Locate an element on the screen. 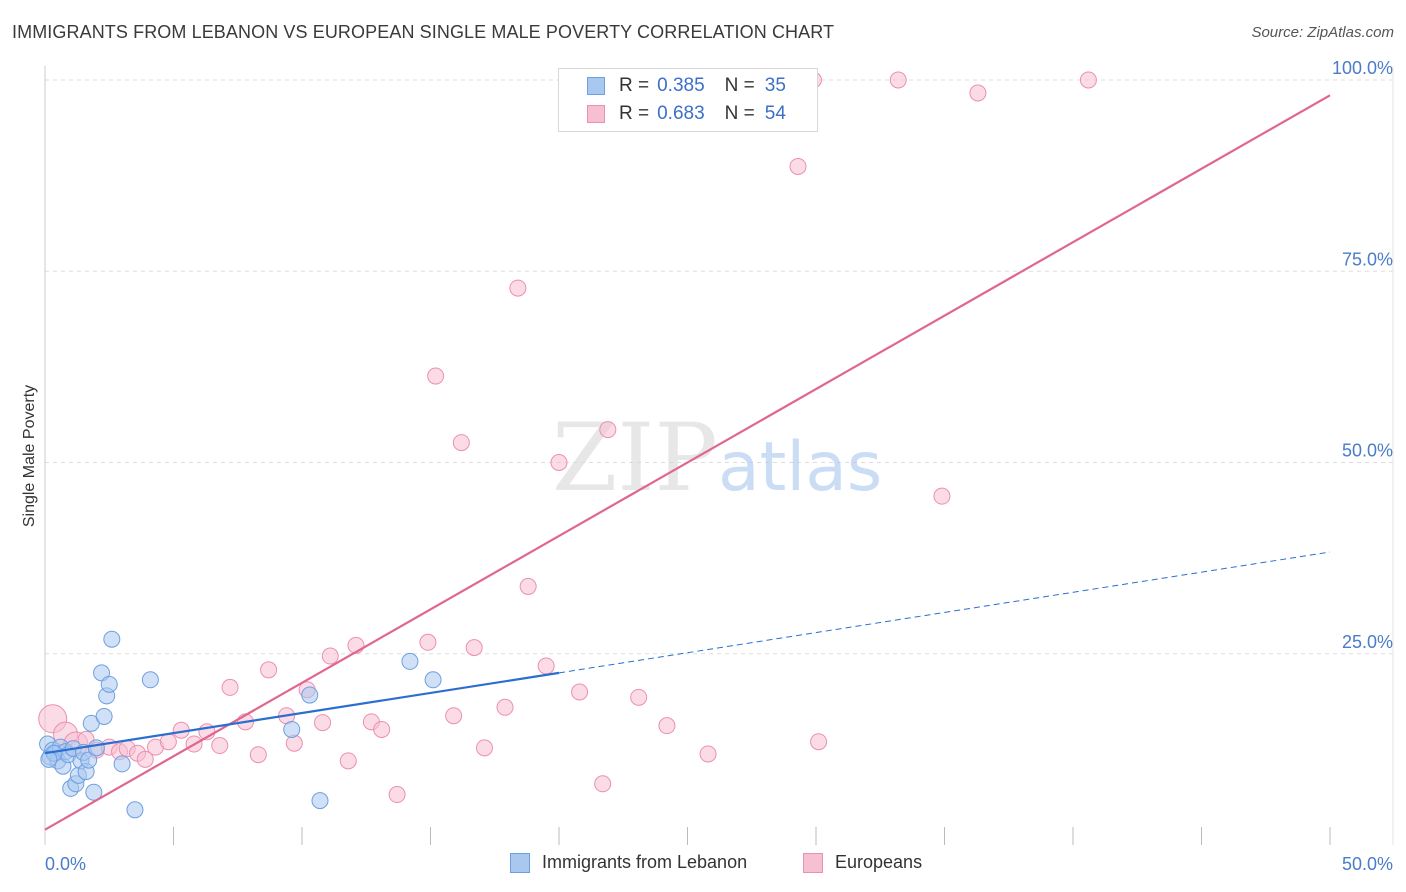 This screenshot has height=892, width=1406. x-tick-labels: 0.0% 50.0% is located at coordinates (719, 864).